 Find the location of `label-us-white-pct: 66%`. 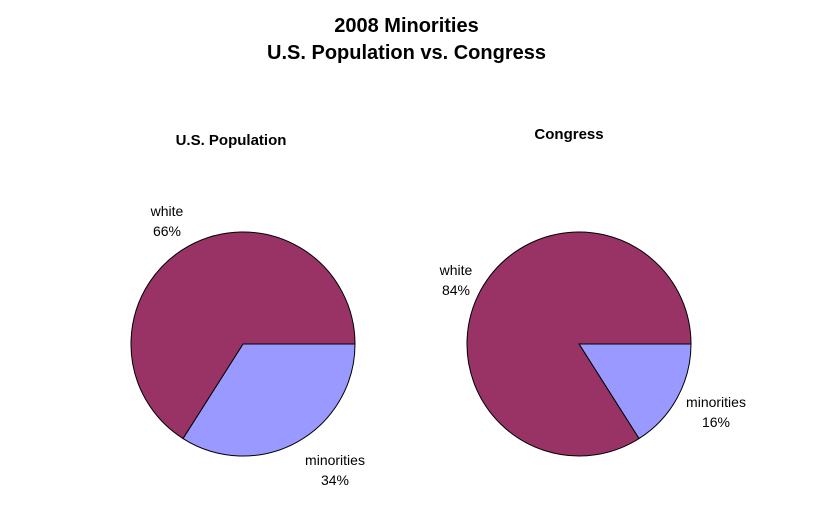

label-us-white-pct: 66% is located at coordinates (167, 231).